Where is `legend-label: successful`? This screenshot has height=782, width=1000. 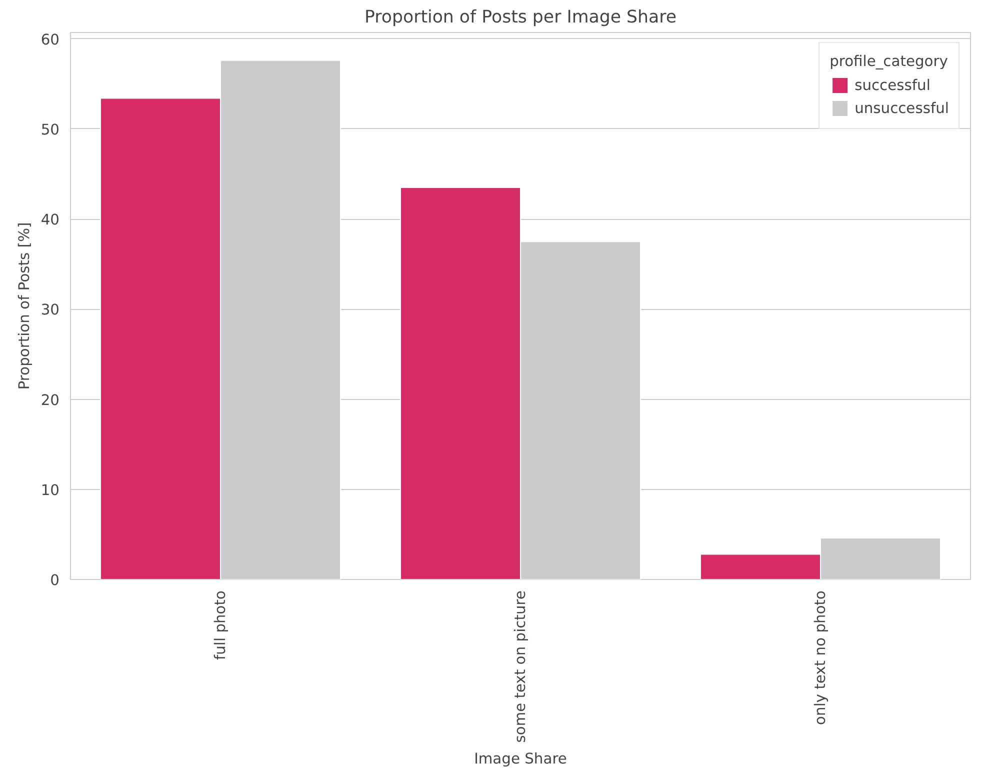 legend-label: successful is located at coordinates (892, 85).